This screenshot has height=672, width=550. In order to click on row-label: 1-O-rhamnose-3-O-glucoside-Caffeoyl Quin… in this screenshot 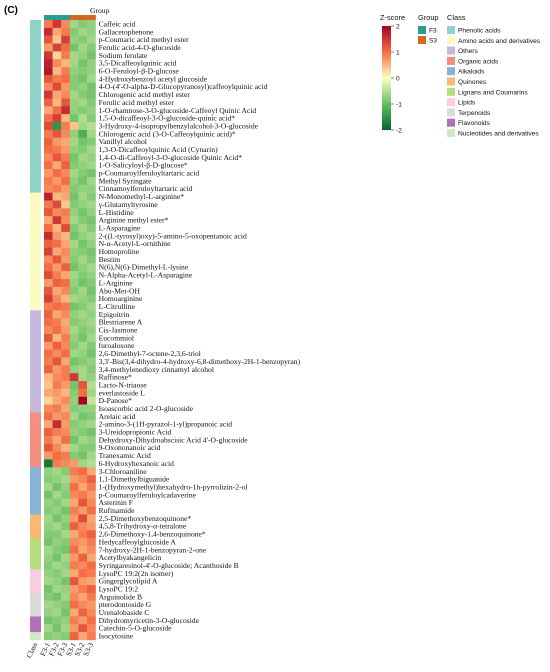, I will do `click(178, 110)`.